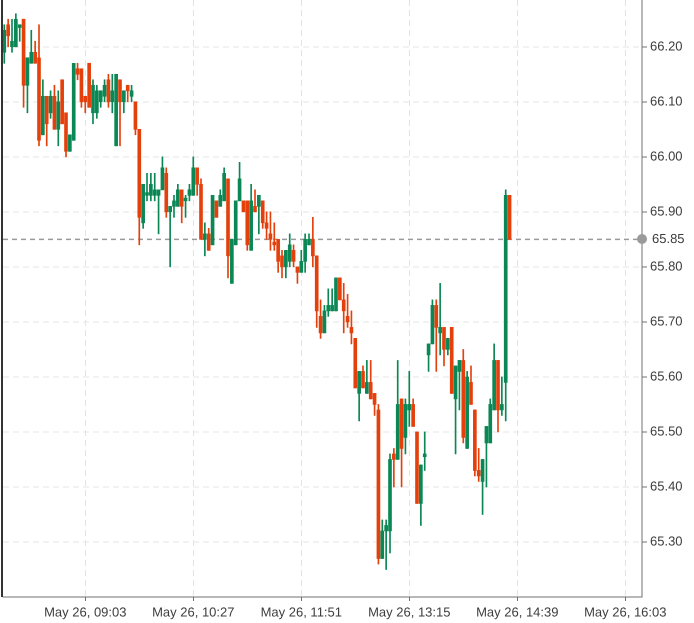  Describe the element at coordinates (666, 156) in the screenshot. I see `y-tick-label: 66.00` at that location.